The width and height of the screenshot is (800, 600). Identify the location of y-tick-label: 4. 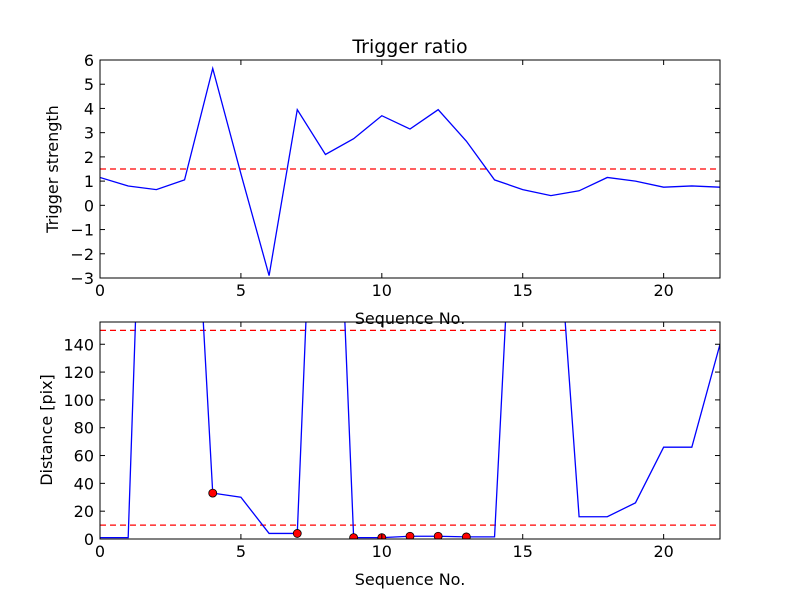
(89, 108).